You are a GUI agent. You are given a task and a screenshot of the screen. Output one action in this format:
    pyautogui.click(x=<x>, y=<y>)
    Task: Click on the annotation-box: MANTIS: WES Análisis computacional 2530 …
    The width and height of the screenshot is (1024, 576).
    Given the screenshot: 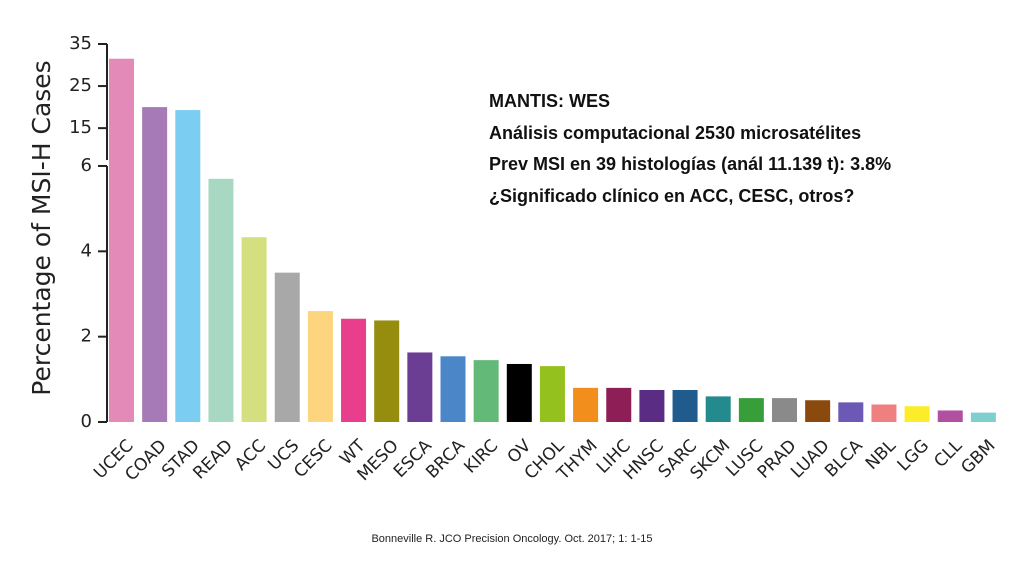 What is the action you would take?
    pyautogui.click(x=690, y=149)
    